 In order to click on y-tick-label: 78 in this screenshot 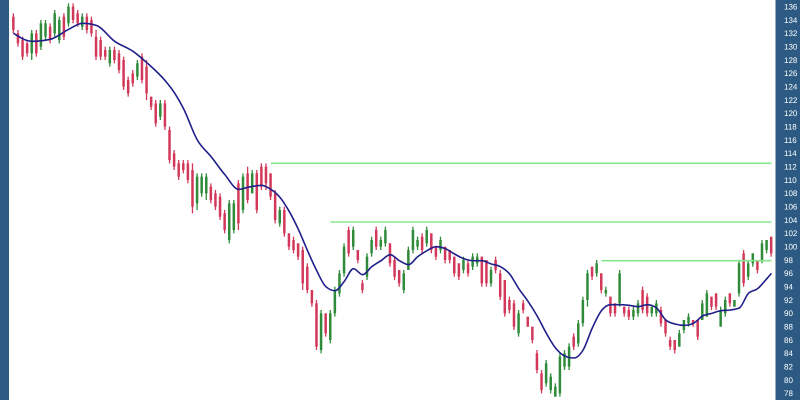, I will do `click(789, 393)`.